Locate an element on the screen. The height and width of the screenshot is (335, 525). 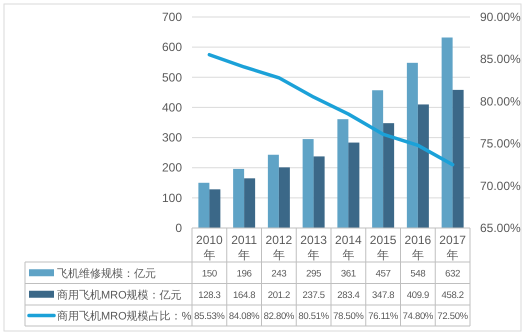
xtick: 2010年 is located at coordinates (209, 247).